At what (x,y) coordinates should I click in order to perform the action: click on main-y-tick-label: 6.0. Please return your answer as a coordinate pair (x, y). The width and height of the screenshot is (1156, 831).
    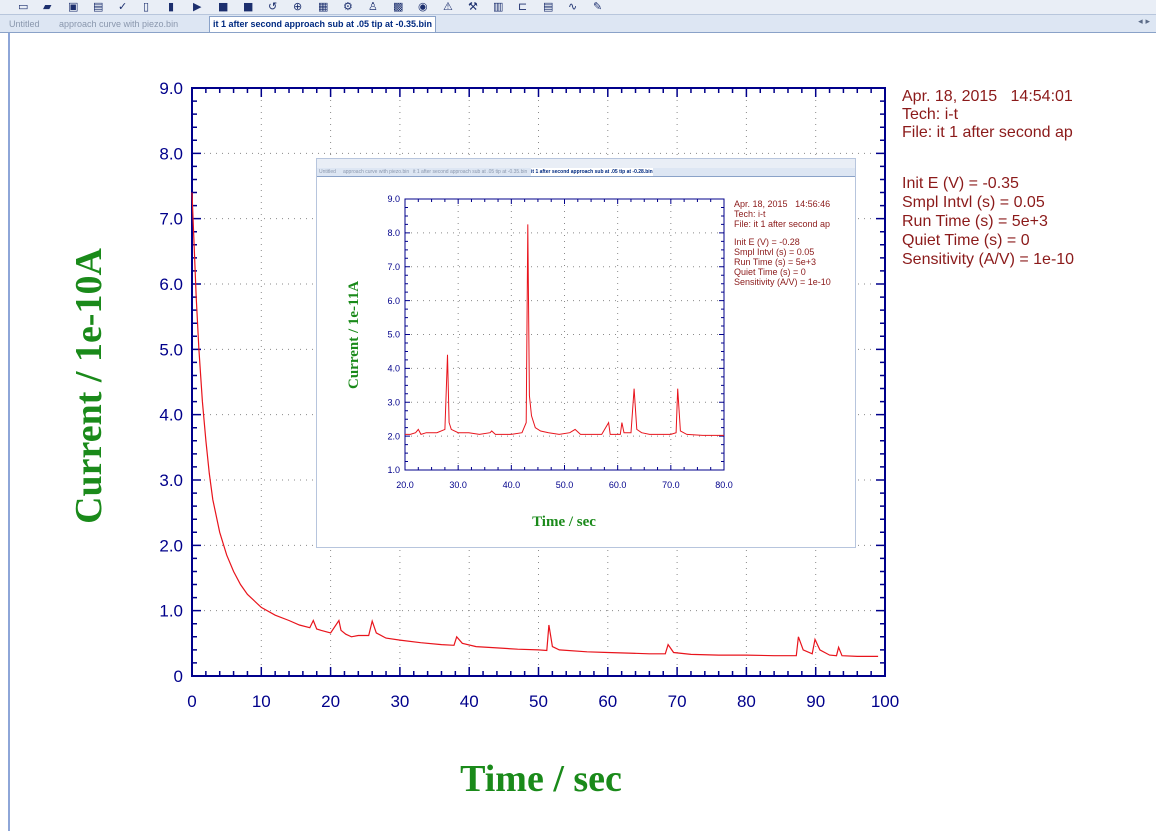
    Looking at the image, I should click on (171, 284).